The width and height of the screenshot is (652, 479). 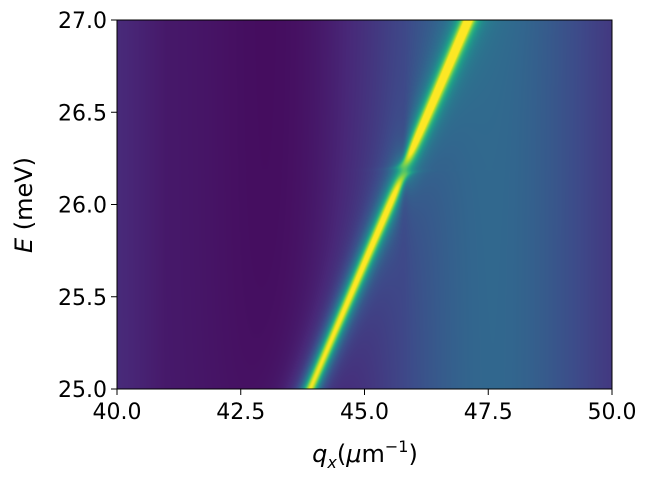 I want to click on x-axis-label: qx(μm−1), so click(x=365, y=454).